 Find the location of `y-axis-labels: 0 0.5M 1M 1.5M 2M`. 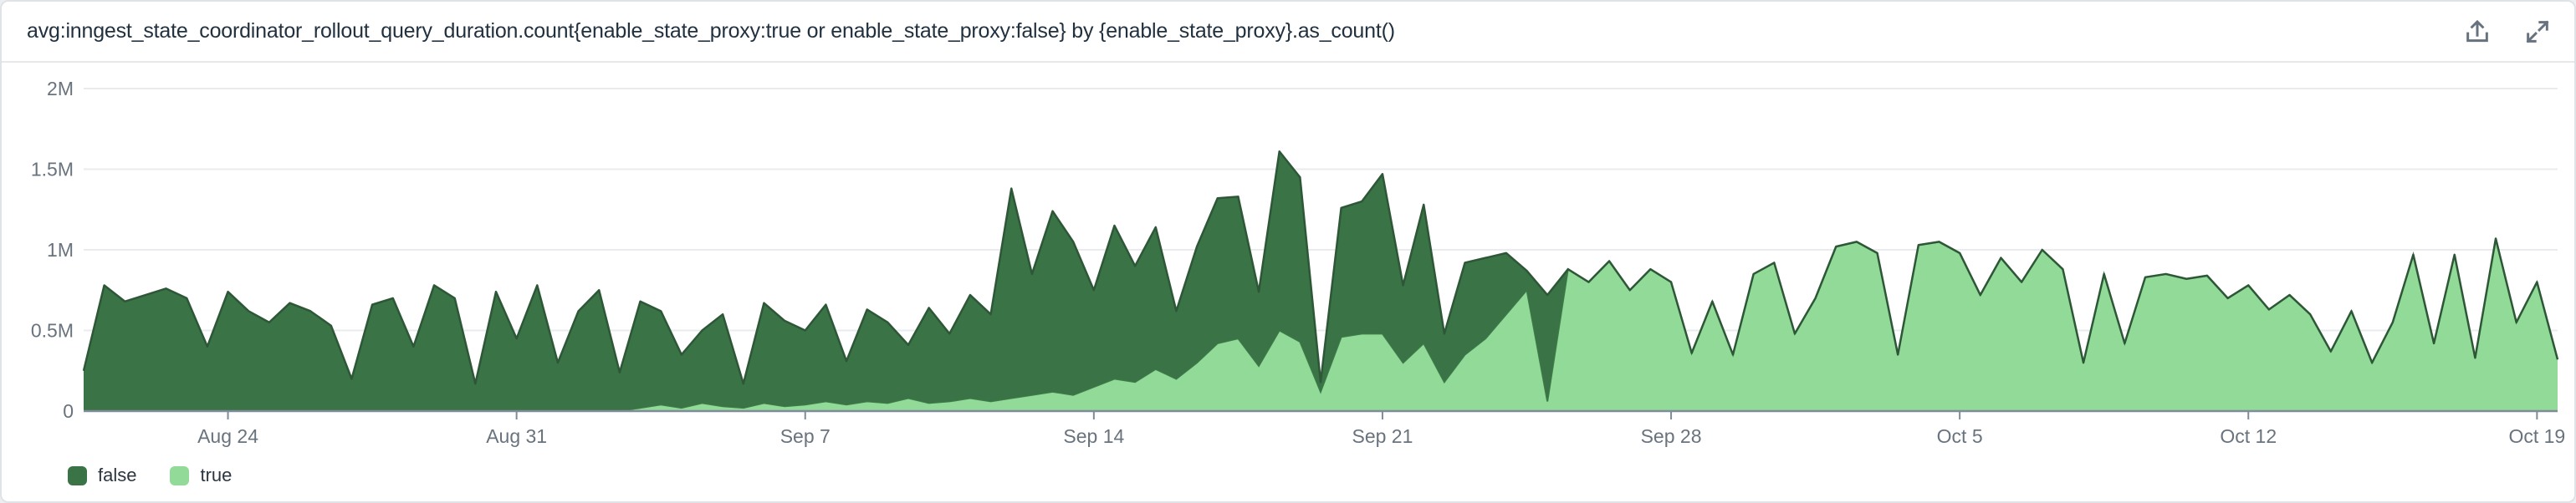

y-axis-labels: 0 0.5M 1M 1.5M 2M is located at coordinates (52, 250).